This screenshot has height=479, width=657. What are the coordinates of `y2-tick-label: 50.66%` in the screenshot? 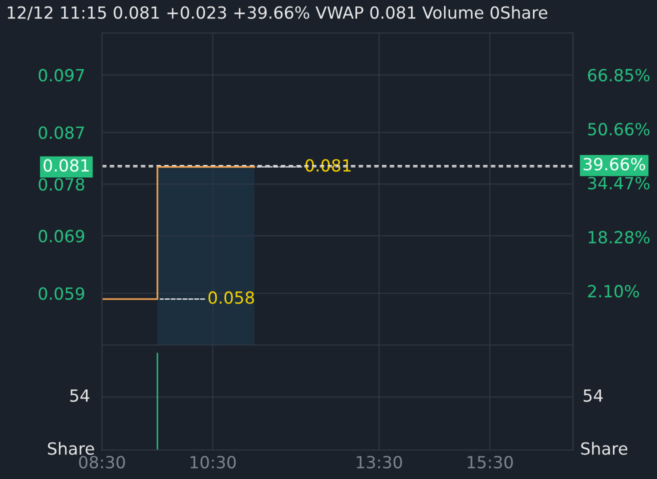 It's located at (619, 129).